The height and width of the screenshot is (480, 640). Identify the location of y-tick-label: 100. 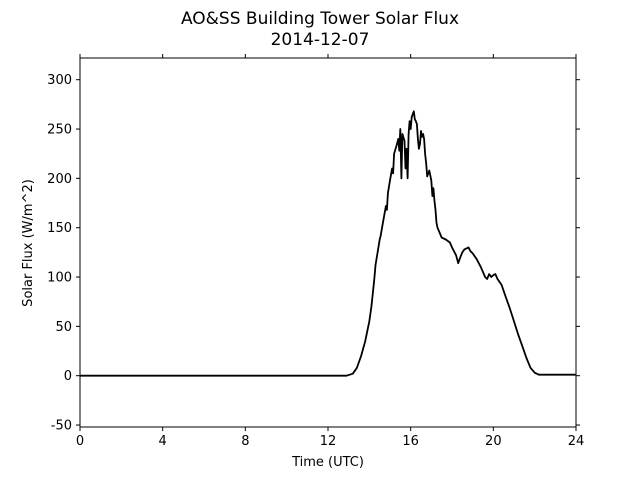
(59, 278).